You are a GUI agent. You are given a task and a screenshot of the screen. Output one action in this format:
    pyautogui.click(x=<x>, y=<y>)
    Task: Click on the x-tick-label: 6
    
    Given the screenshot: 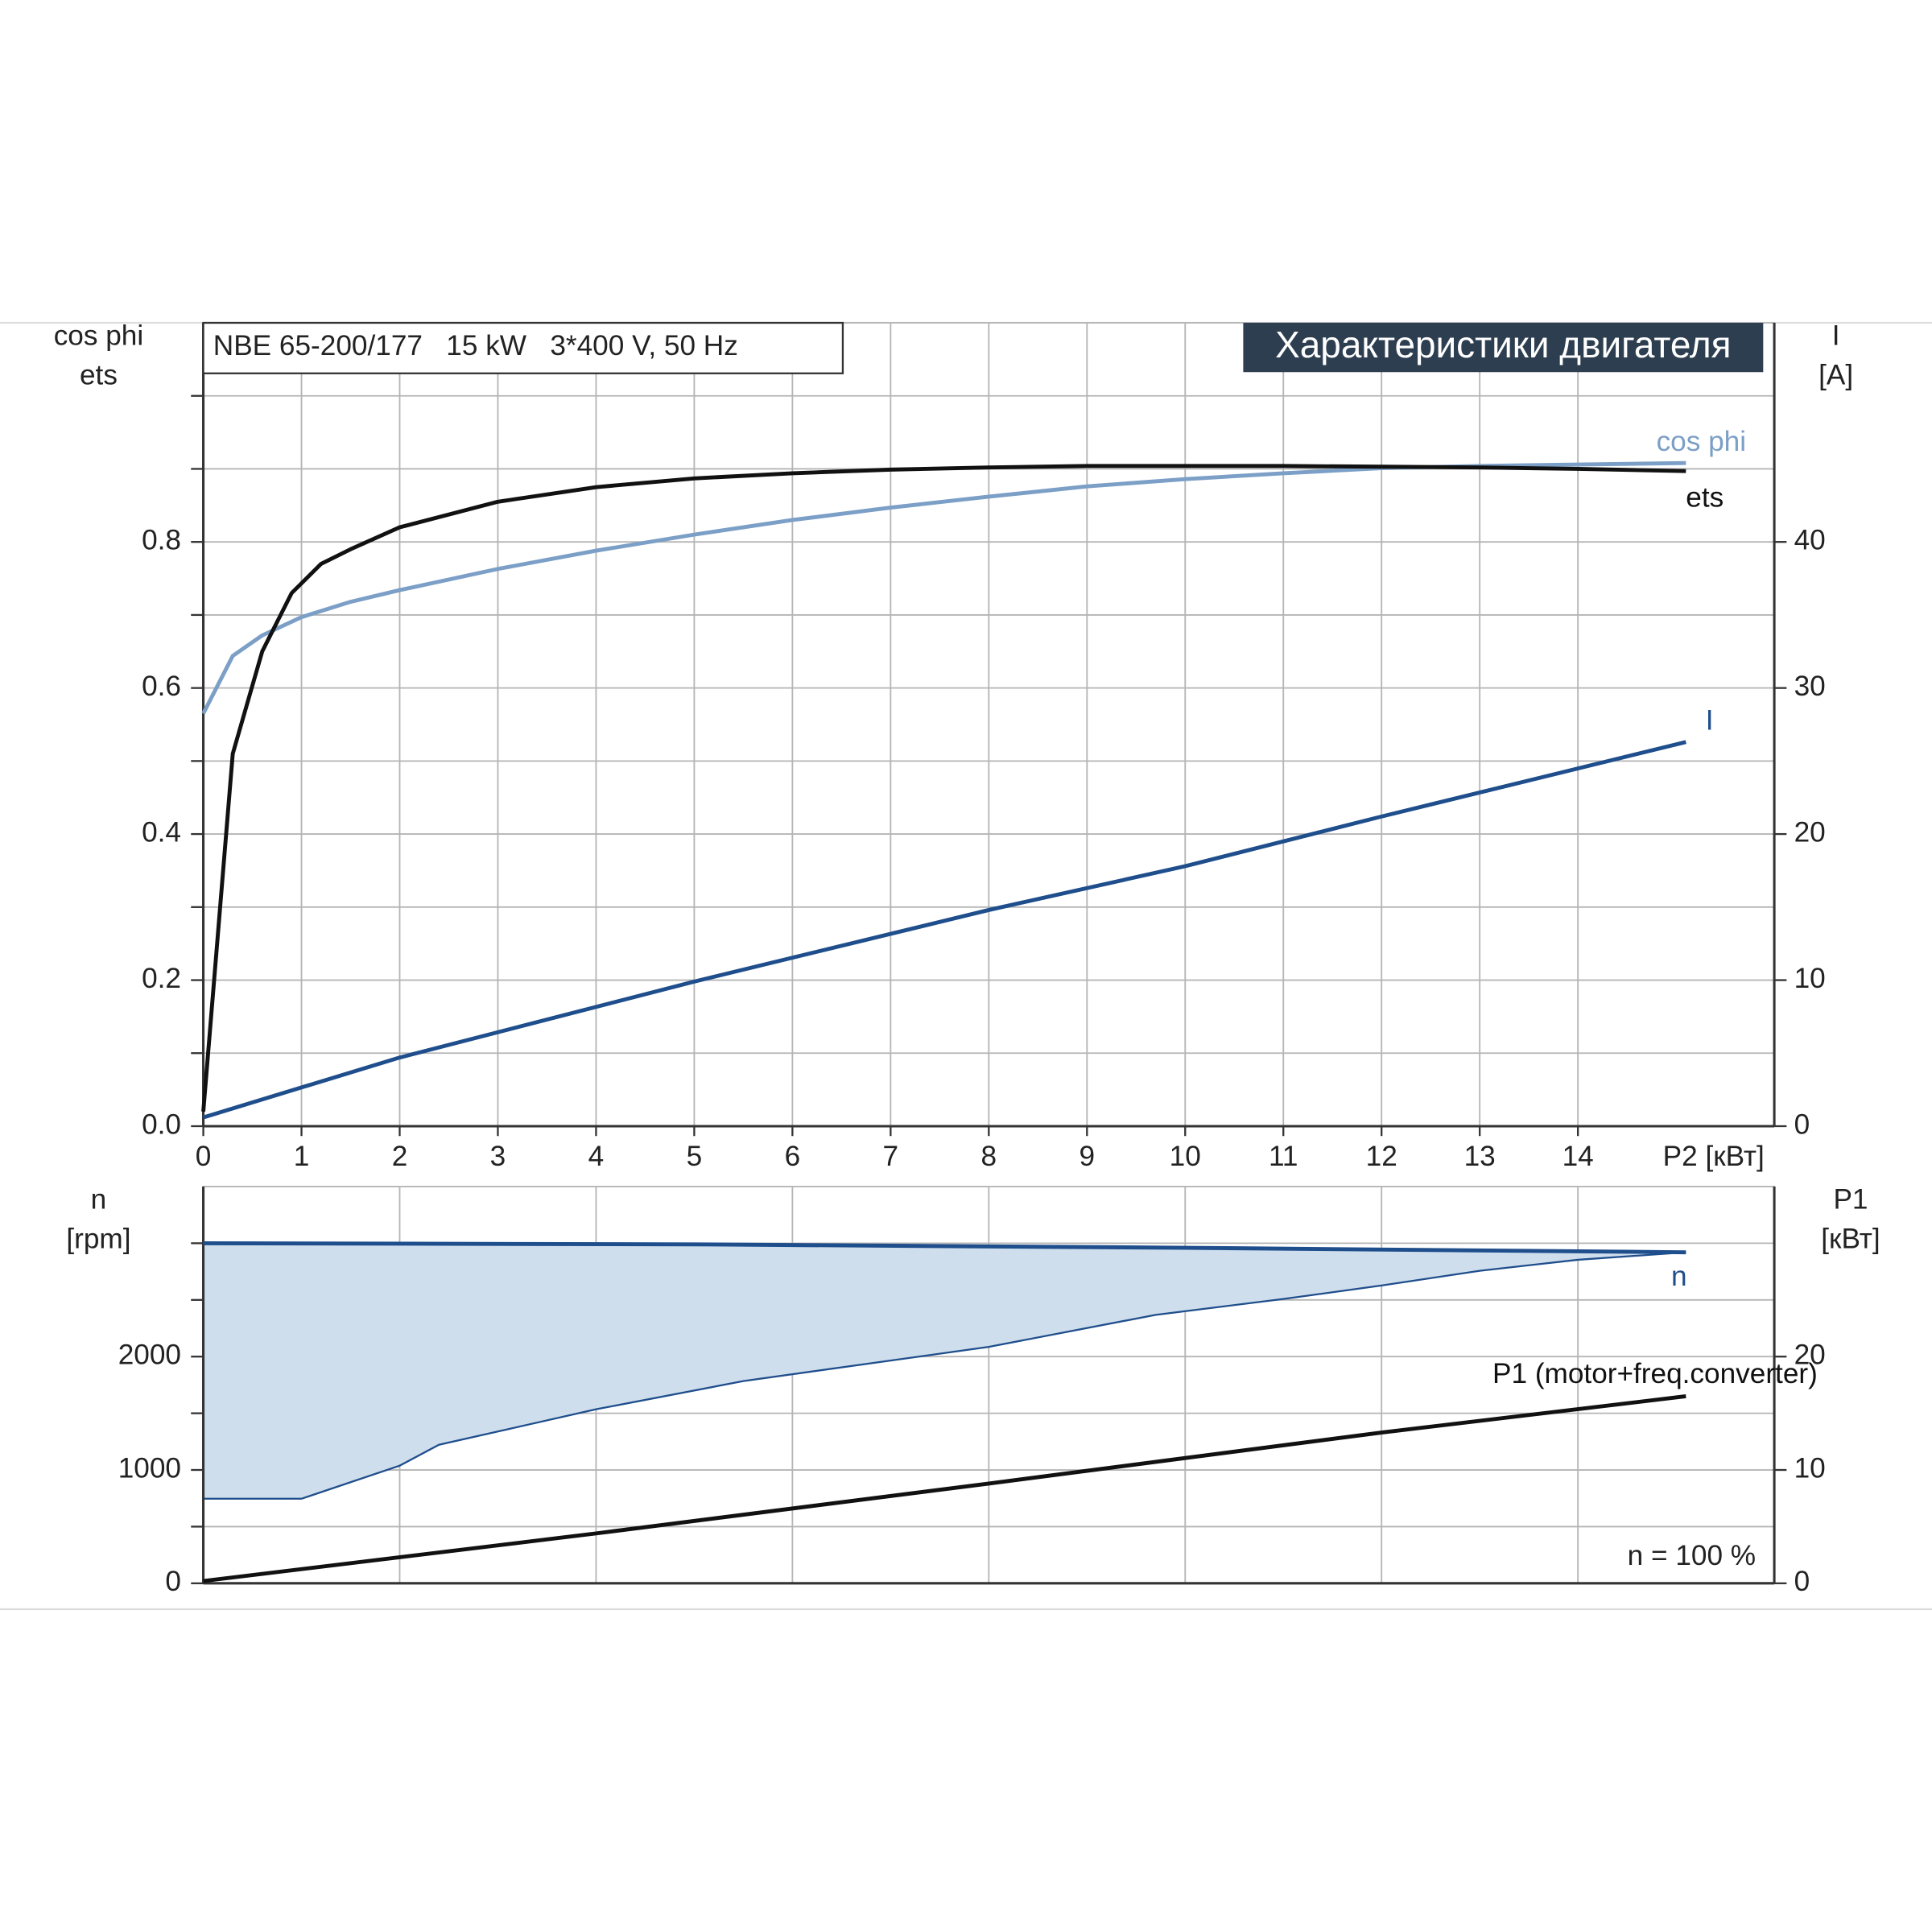 What is the action you would take?
    pyautogui.click(x=793, y=1156)
    